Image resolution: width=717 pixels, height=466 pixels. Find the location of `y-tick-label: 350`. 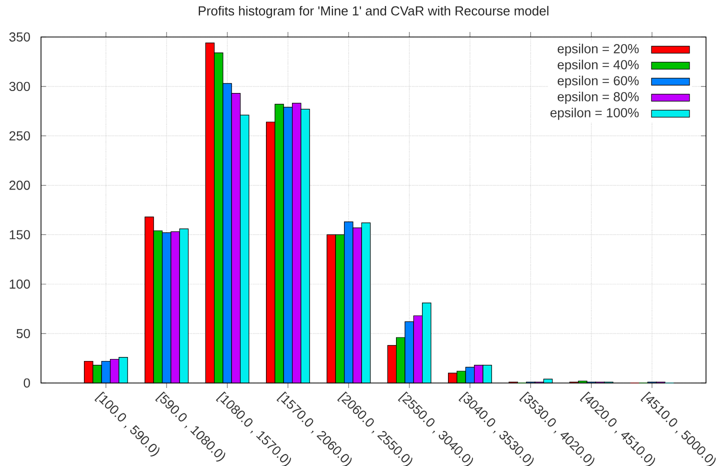

y-tick-label: 350 is located at coordinates (19, 37).